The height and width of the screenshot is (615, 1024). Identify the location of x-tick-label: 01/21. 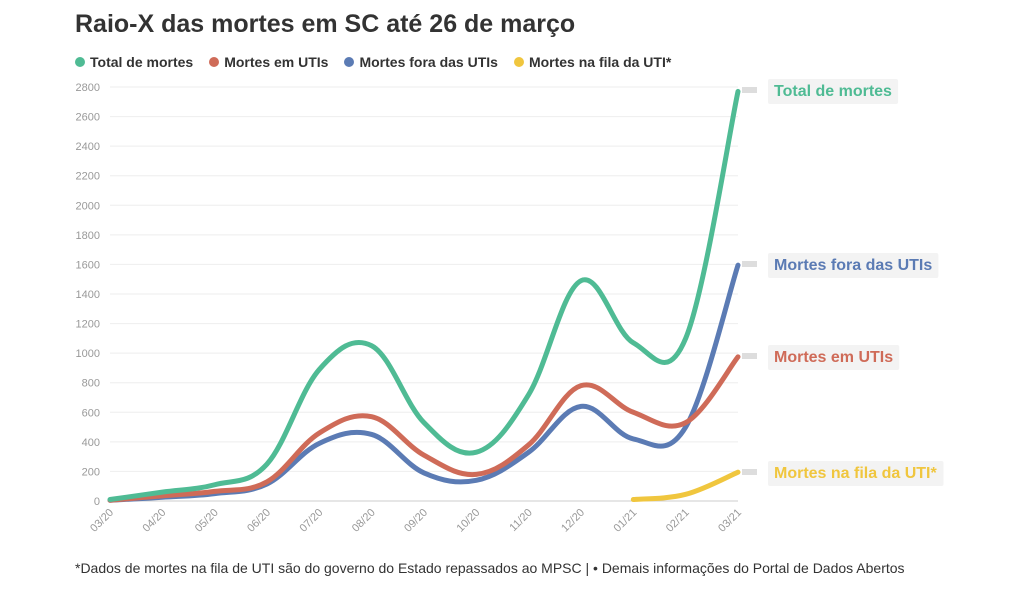
(626, 521).